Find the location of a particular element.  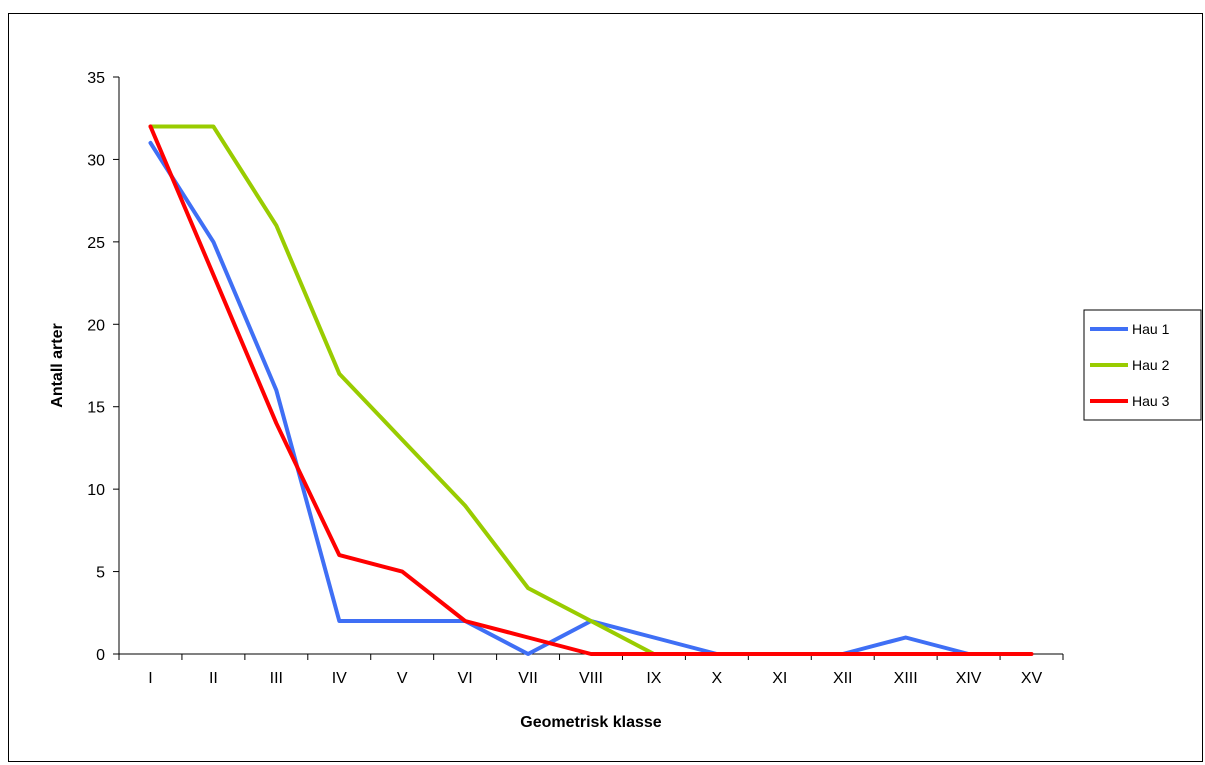

x-tick-label: III is located at coordinates (276, 678).